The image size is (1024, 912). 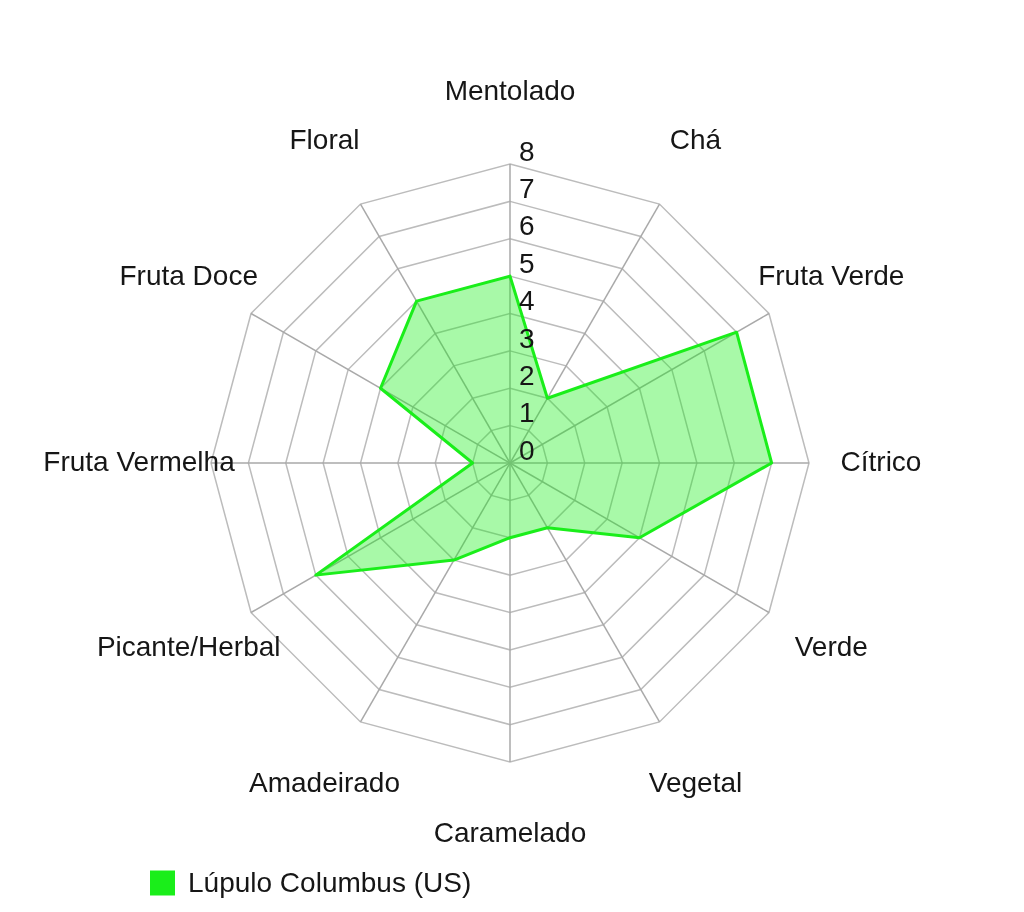 I want to click on y-tick-label: 5, so click(x=527, y=263).